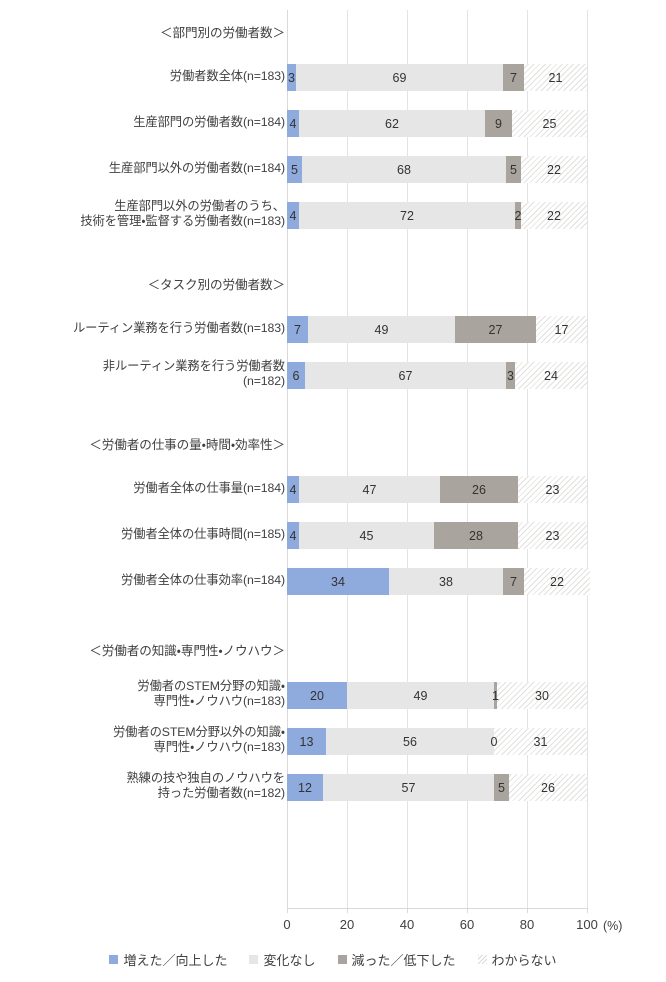  Describe the element at coordinates (479, 489) in the screenshot. I see `bar-segment-2: 26` at that location.